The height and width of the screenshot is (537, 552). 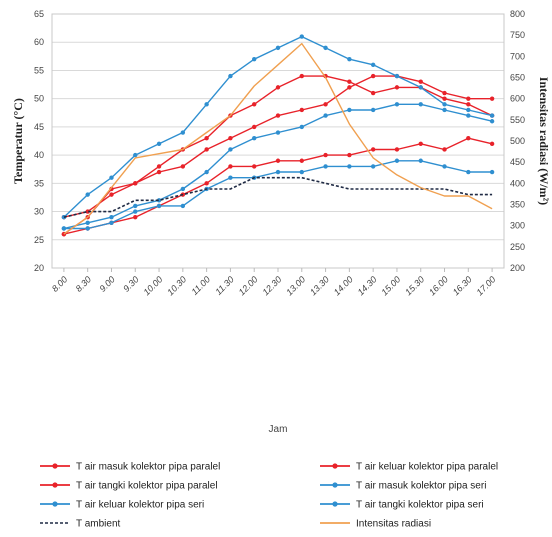 I want to click on y-left-tick-50: 50, so click(x=39, y=99).